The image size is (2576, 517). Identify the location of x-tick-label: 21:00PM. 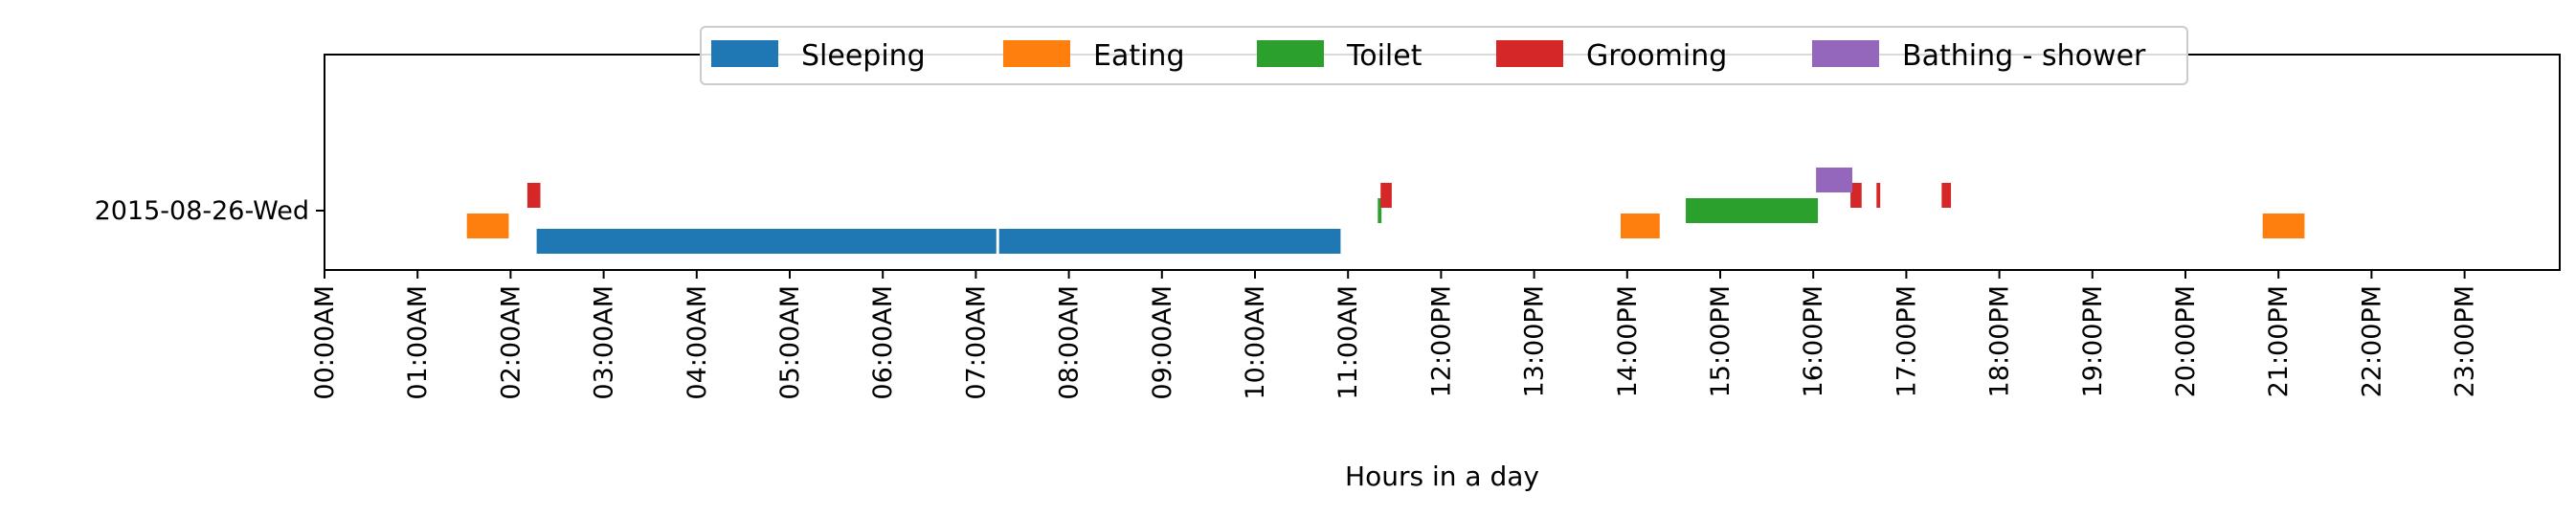
(2279, 341).